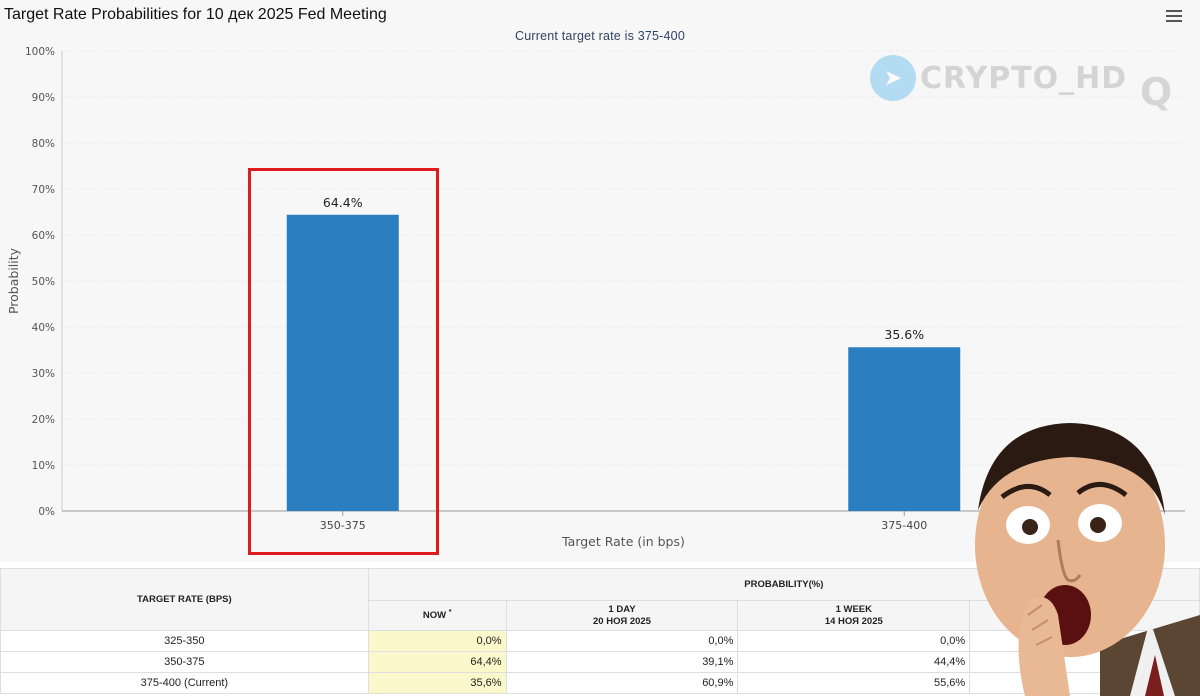 This screenshot has width=1200, height=696. What do you see at coordinates (43, 374) in the screenshot?
I see `y-tick-label: 30%` at bounding box center [43, 374].